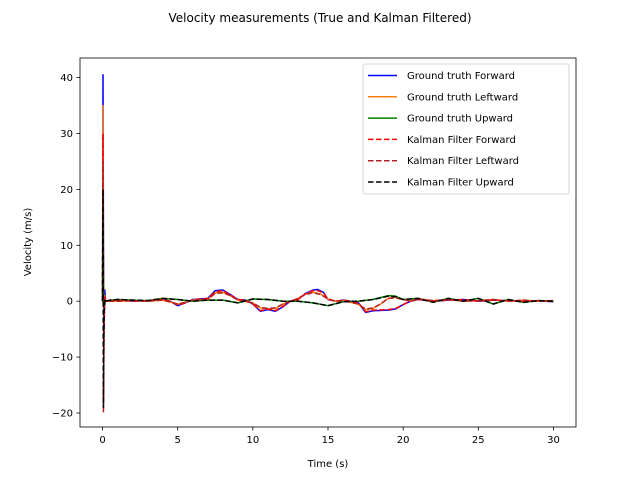  What do you see at coordinates (102, 440) in the screenshot?
I see `x-tick-label: 0` at bounding box center [102, 440].